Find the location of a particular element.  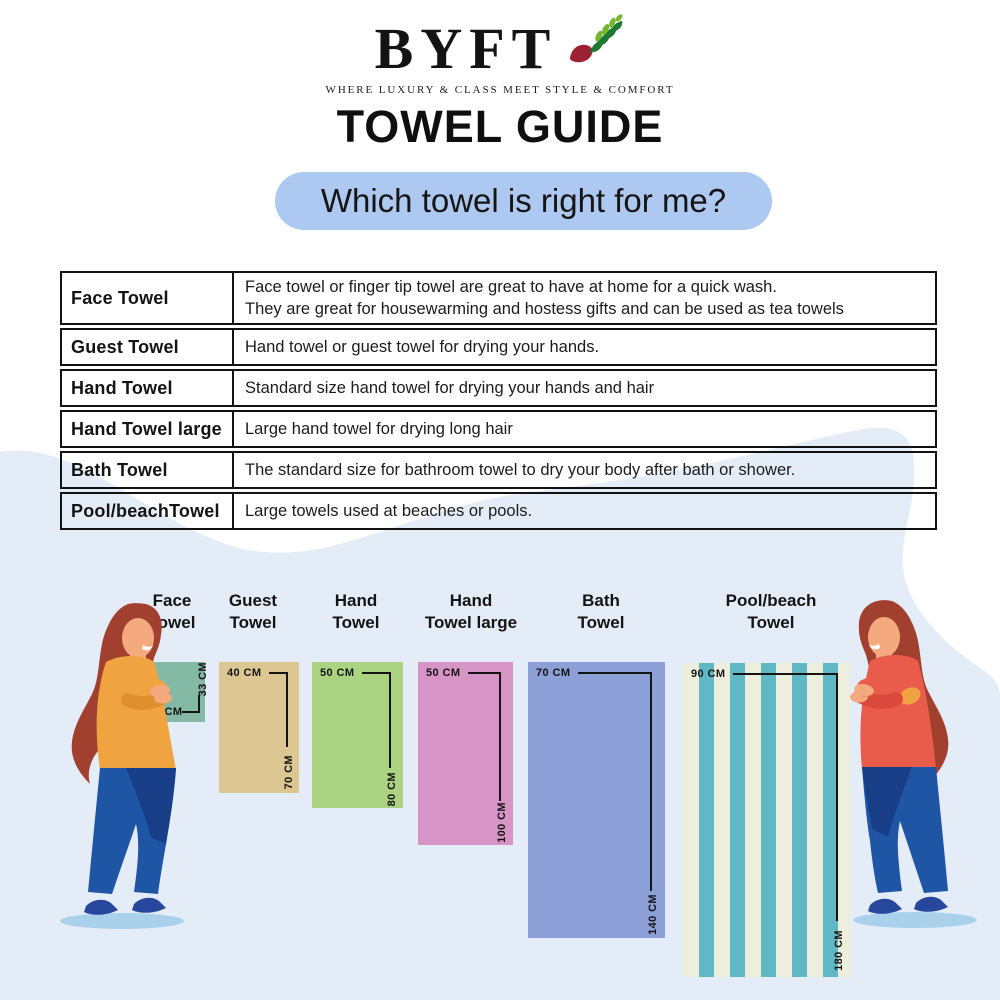

row-label: Face Towel is located at coordinates (148, 298).